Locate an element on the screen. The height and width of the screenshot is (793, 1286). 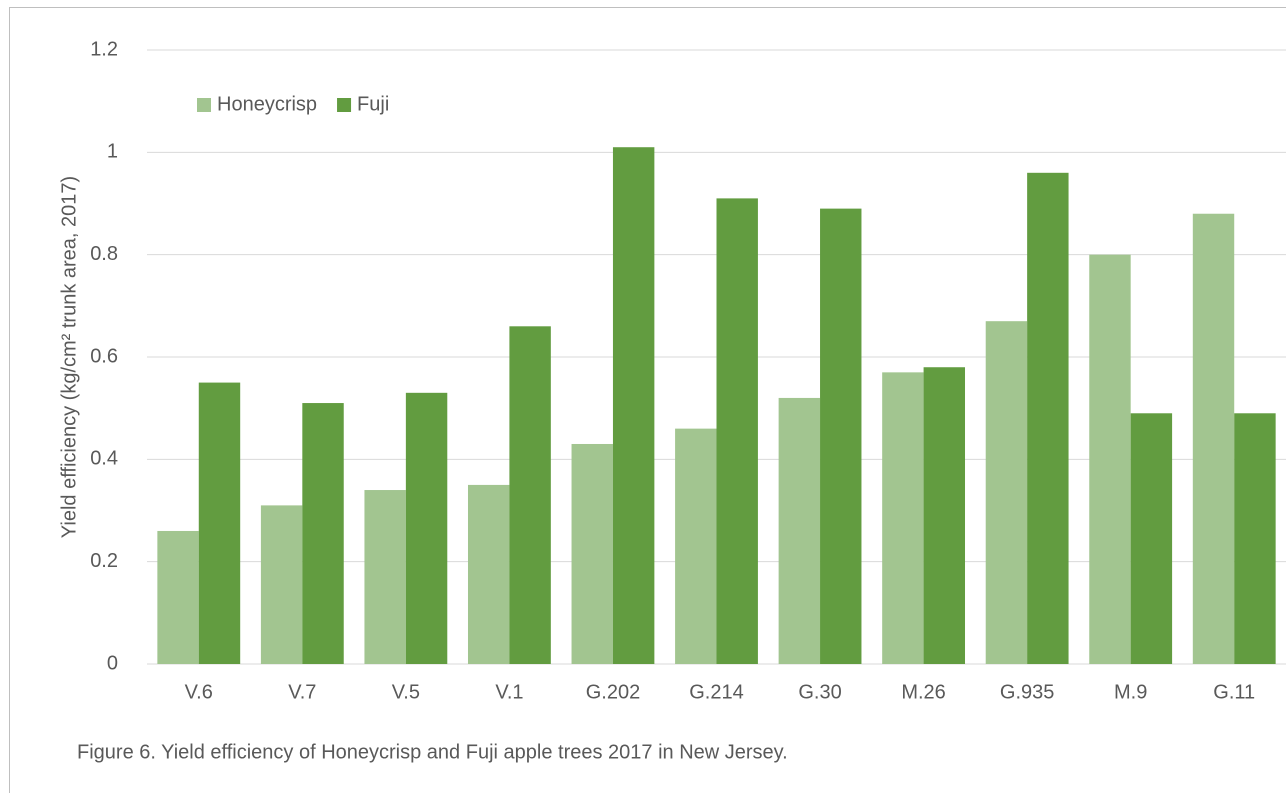
y-tick-label: 1.2 is located at coordinates (104, 49).